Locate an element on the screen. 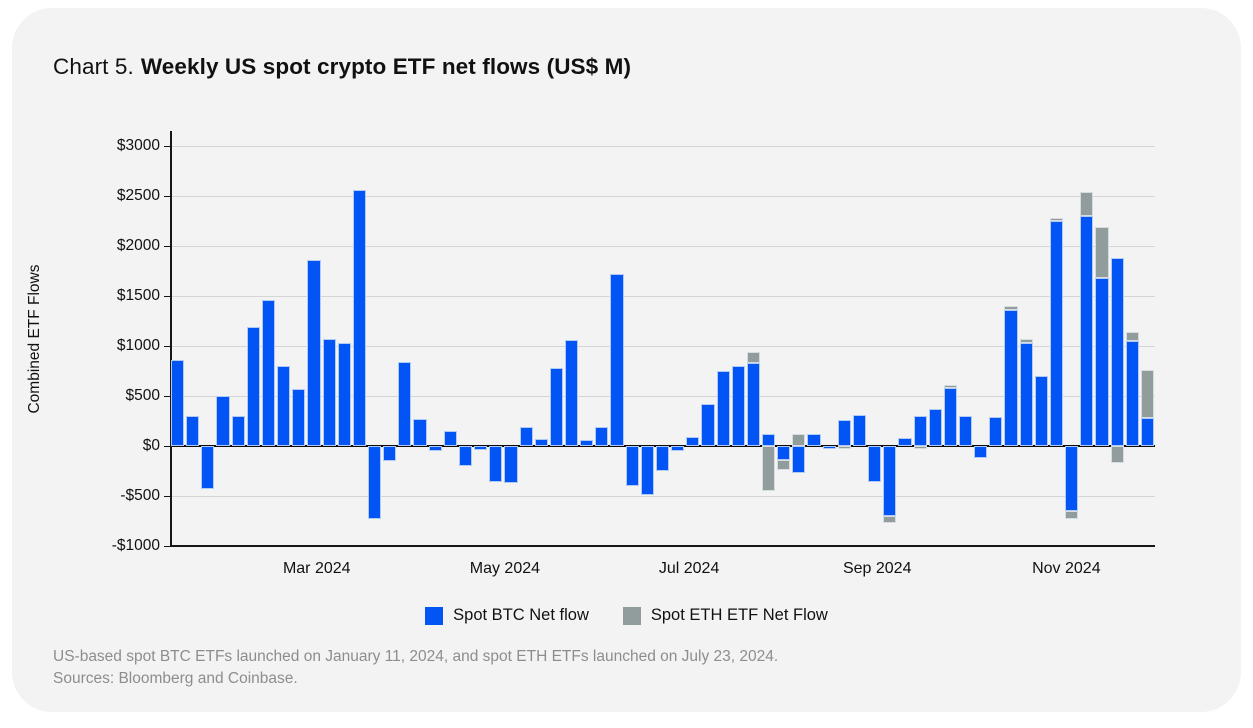 This screenshot has height=728, width=1253. x-tick-label: Nov 2024 is located at coordinates (1066, 568).